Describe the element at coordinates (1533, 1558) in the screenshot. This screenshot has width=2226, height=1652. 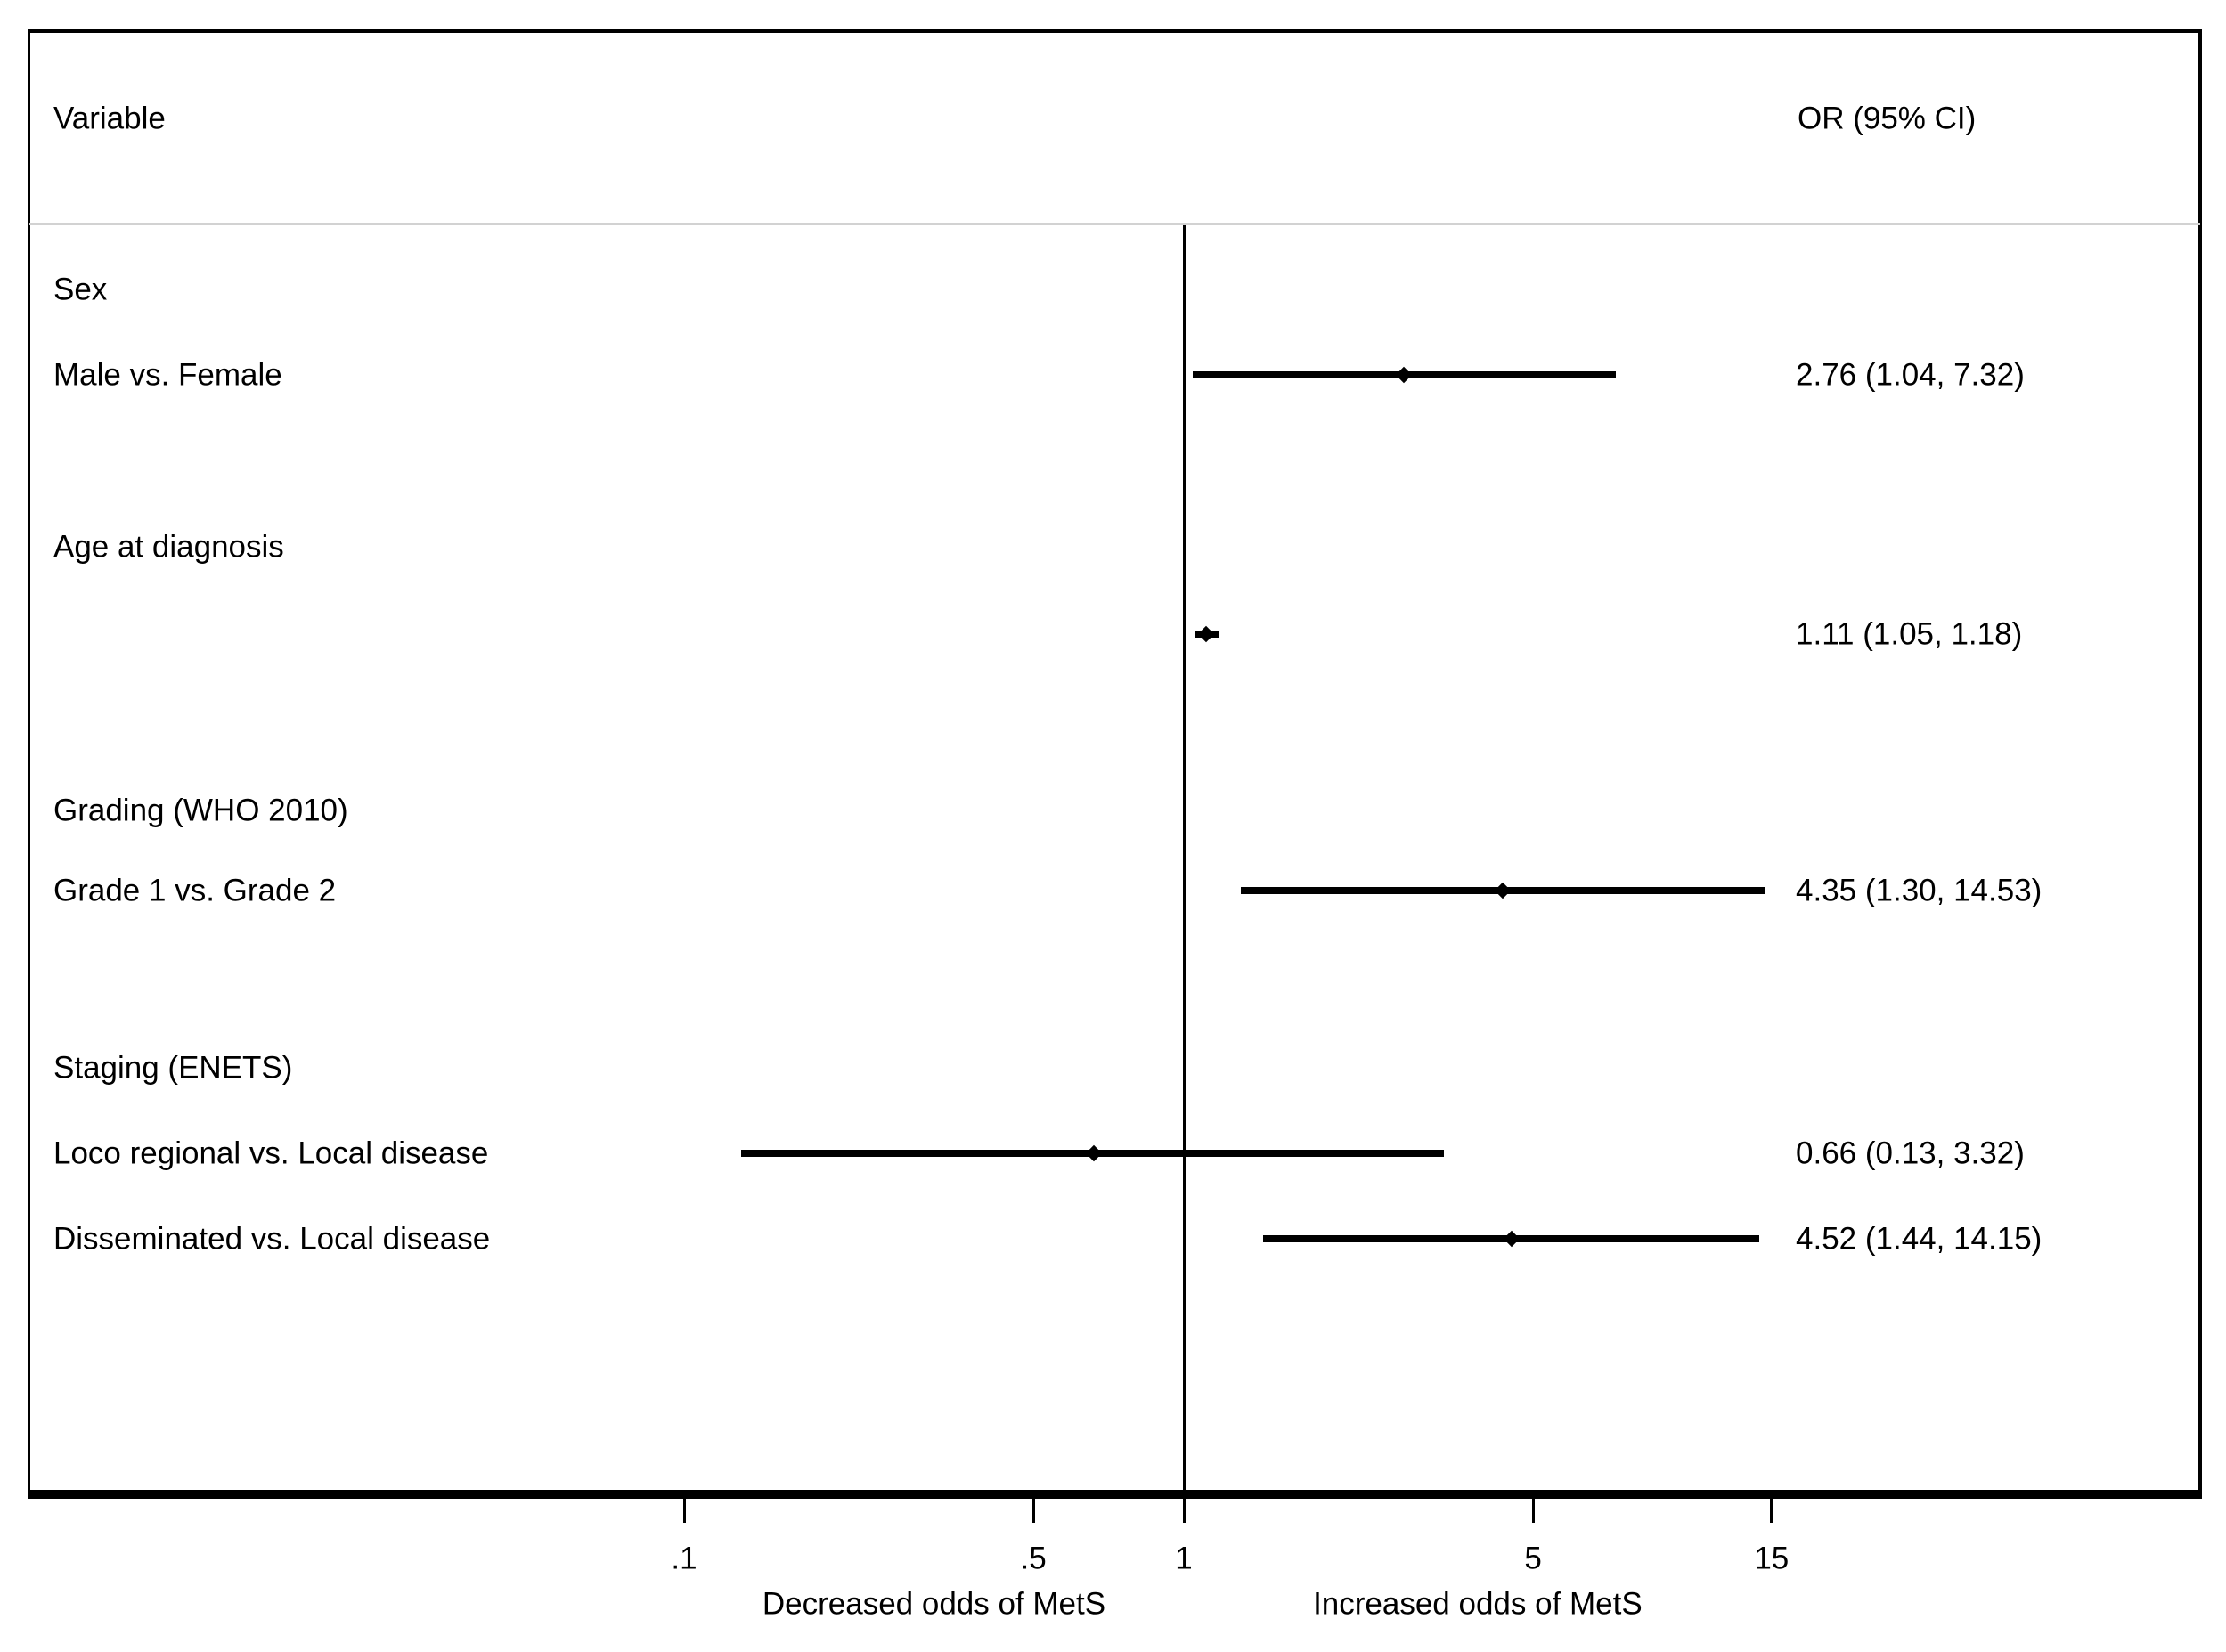
I see `axis-tick-label: 5` at that location.